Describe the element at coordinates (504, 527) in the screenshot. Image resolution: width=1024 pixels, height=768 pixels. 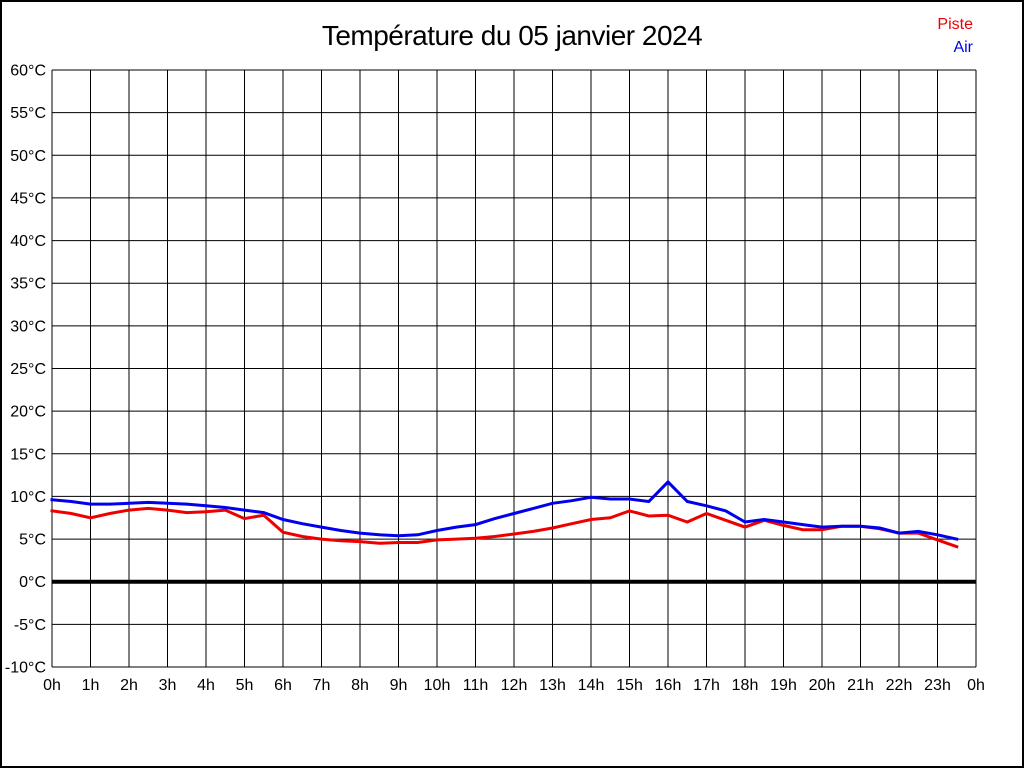
I see `piste-line` at that location.